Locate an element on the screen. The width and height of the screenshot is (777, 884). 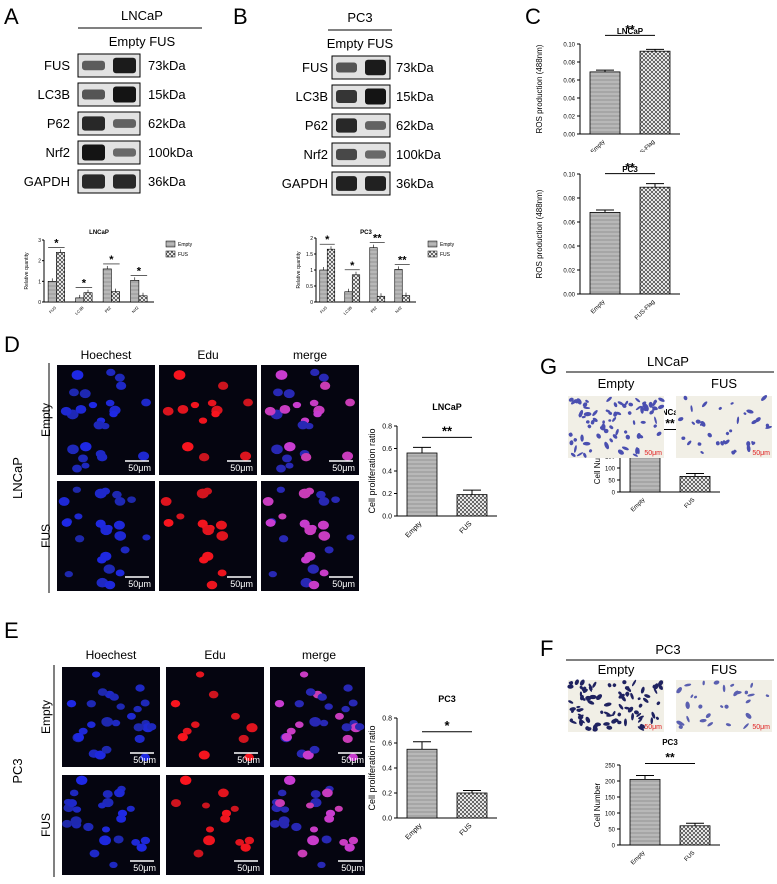
legend-swatch is located at coordinates (170, 244).